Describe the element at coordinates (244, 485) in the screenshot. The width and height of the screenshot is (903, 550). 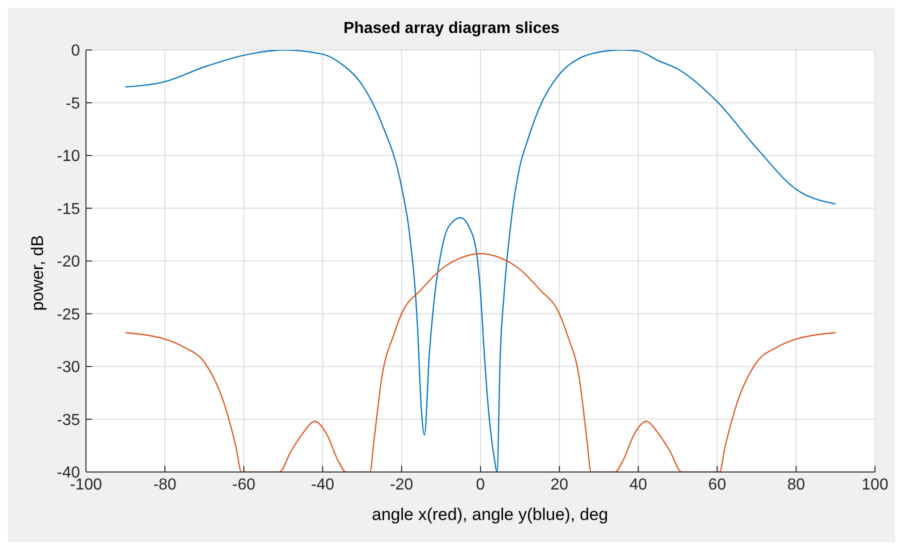
I see `x-tick-label: -60` at that location.